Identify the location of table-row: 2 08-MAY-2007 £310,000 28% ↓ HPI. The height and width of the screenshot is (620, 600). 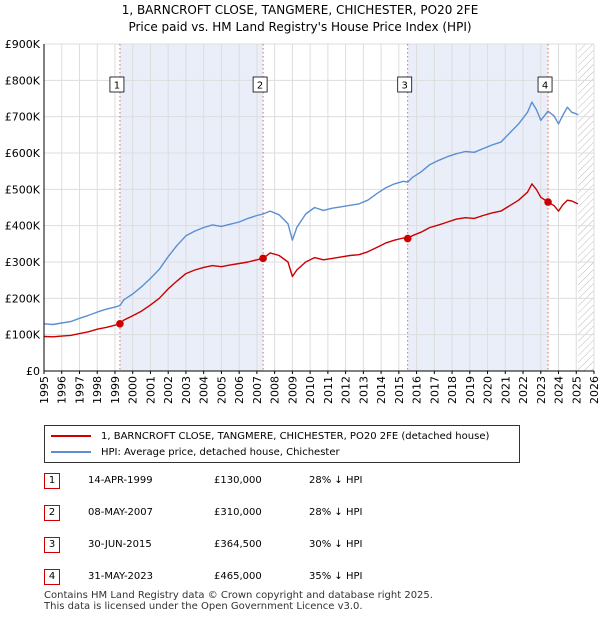
(314, 513).